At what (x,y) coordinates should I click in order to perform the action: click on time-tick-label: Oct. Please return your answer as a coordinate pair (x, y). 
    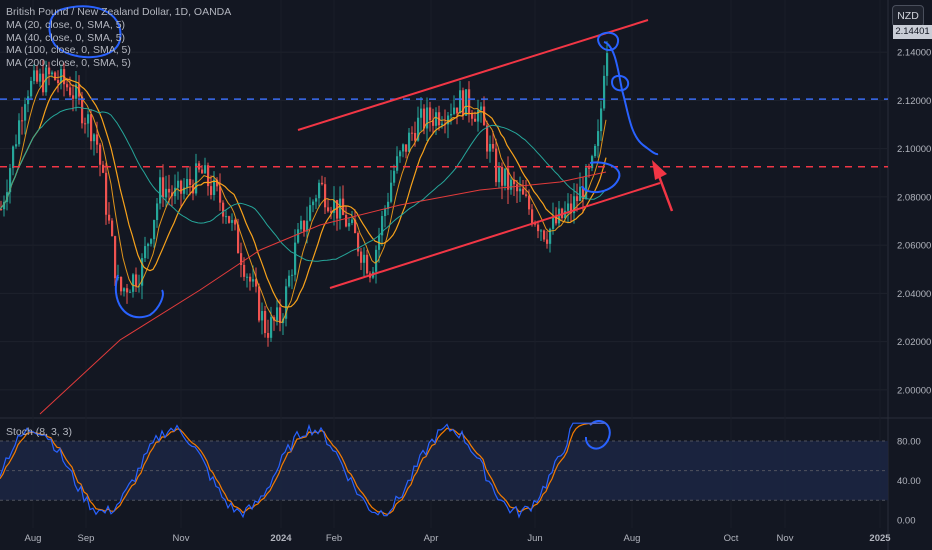
    Looking at the image, I should click on (731, 538).